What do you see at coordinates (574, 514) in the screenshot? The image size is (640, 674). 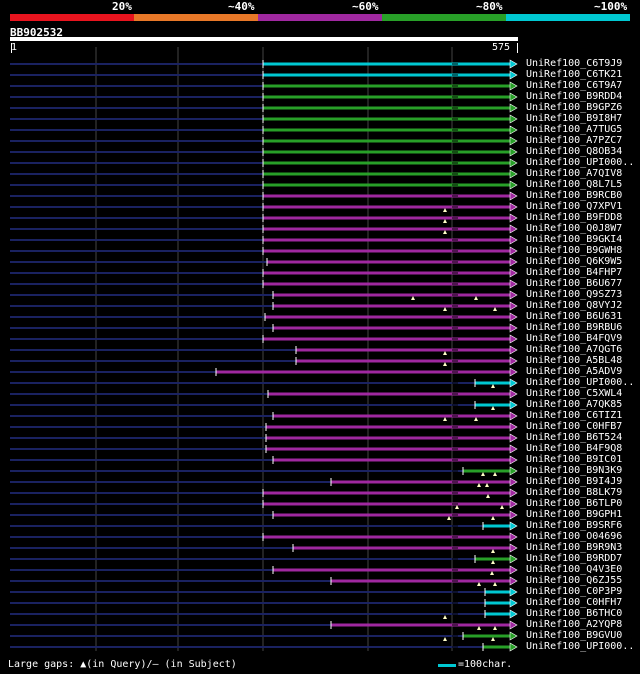 I see `hit-label: UniRef100_B9GPH1` at bounding box center [574, 514].